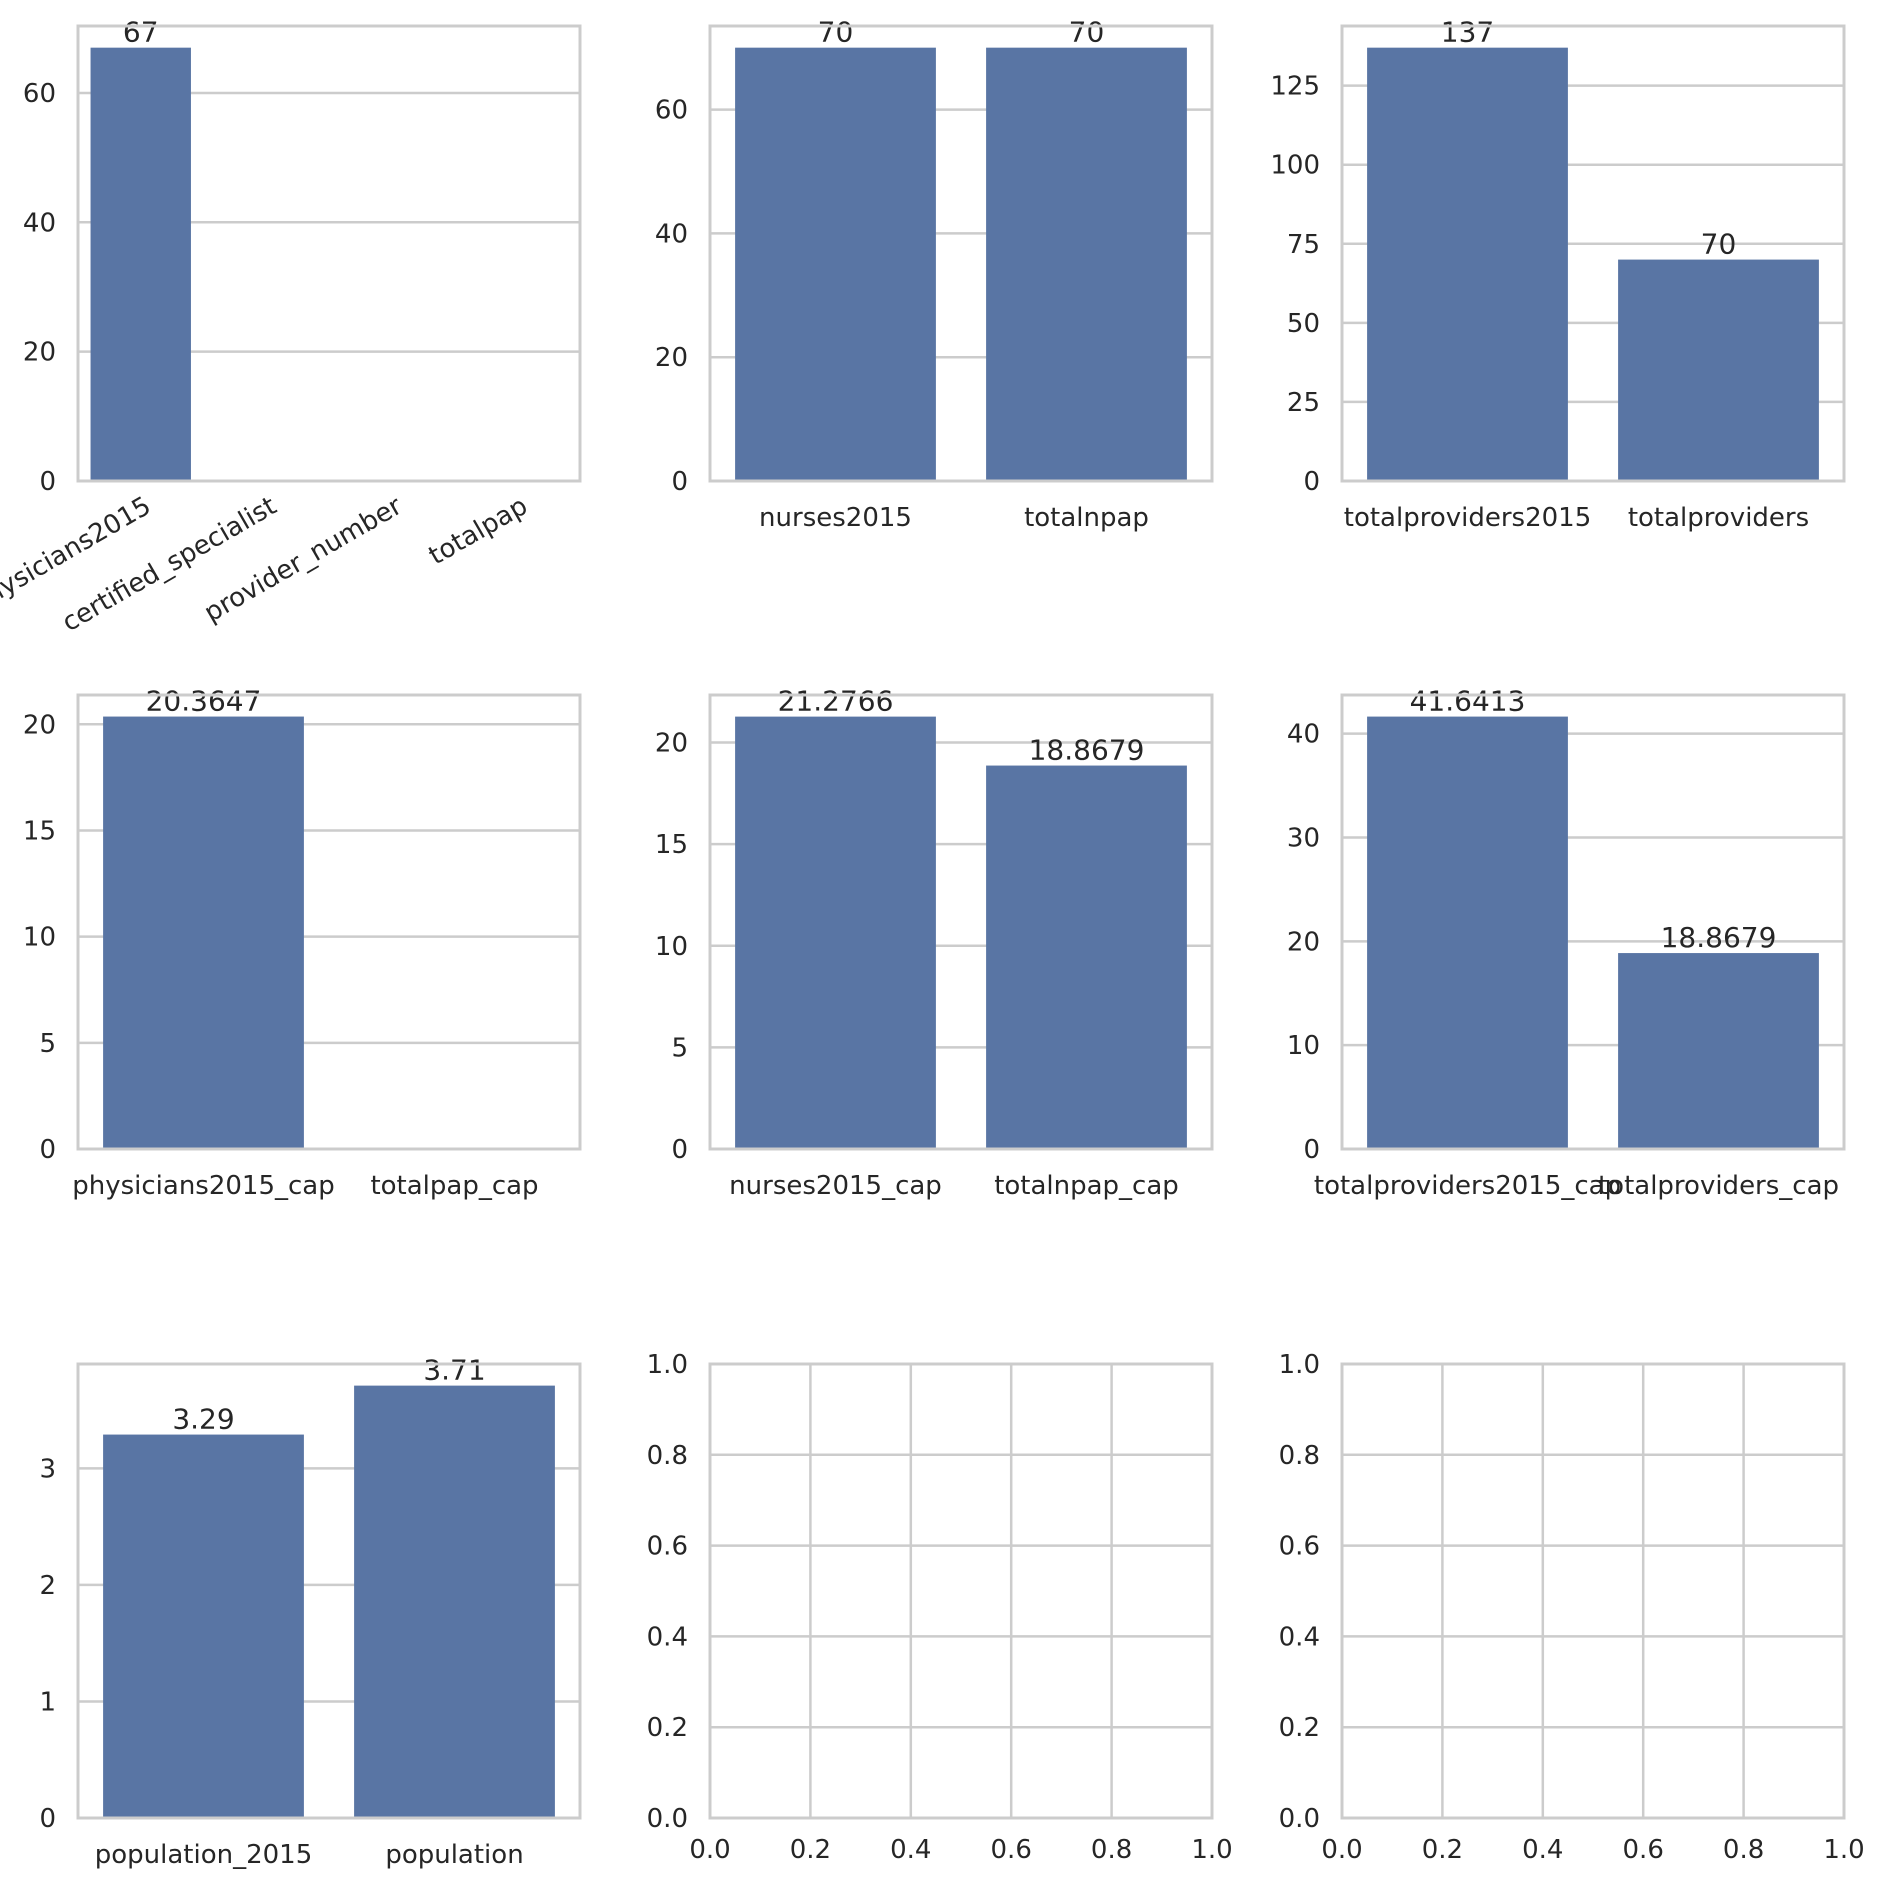 The width and height of the screenshot is (1881, 1887). I want to click on bar-physicians2015, so click(140, 264).